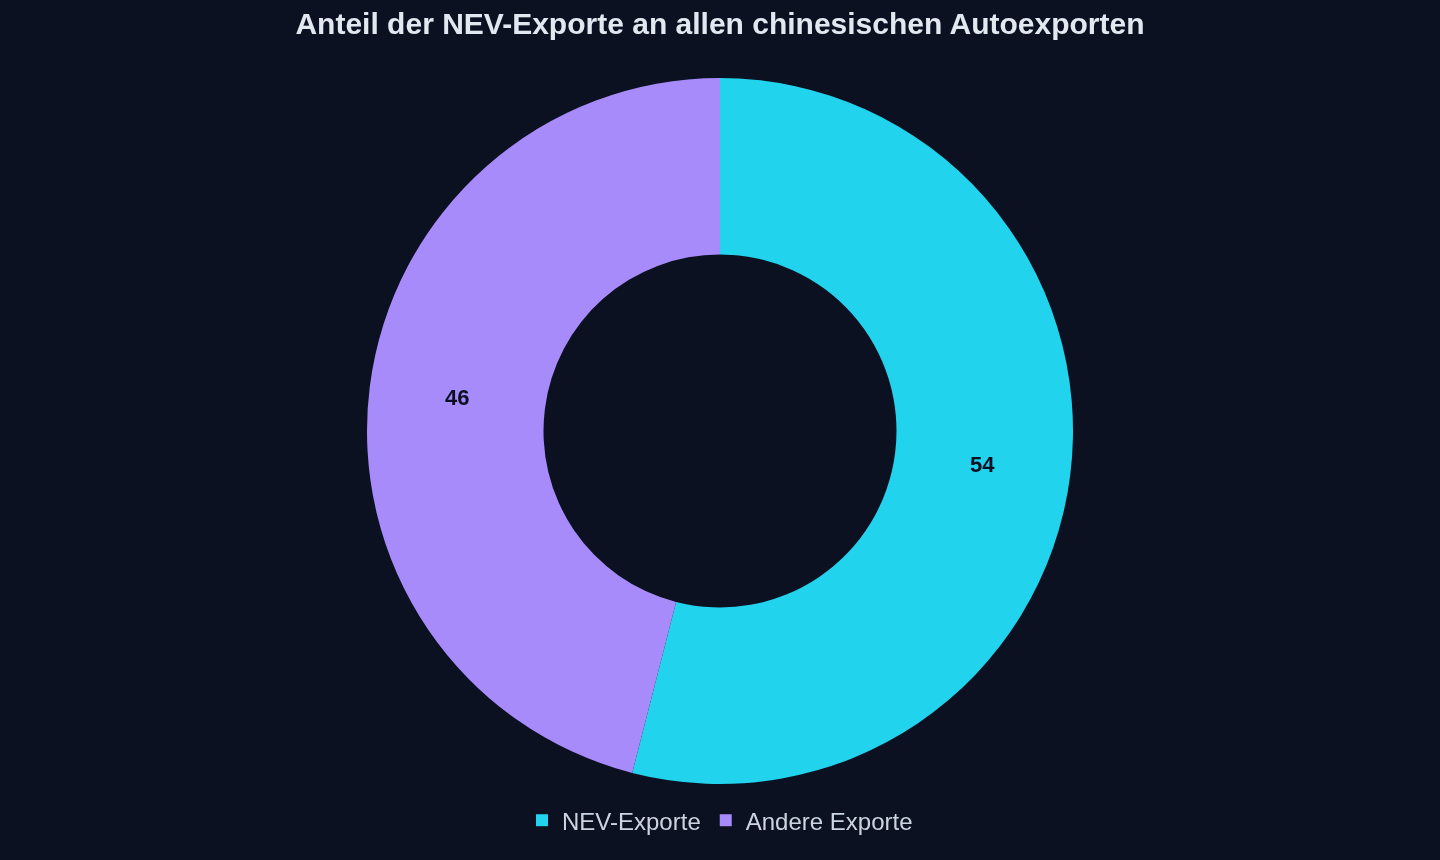  Describe the element at coordinates (720, 23) in the screenshot. I see `chart-title: Anteil der NEV-Exporte an allen chinesischen Autoexporten` at that location.